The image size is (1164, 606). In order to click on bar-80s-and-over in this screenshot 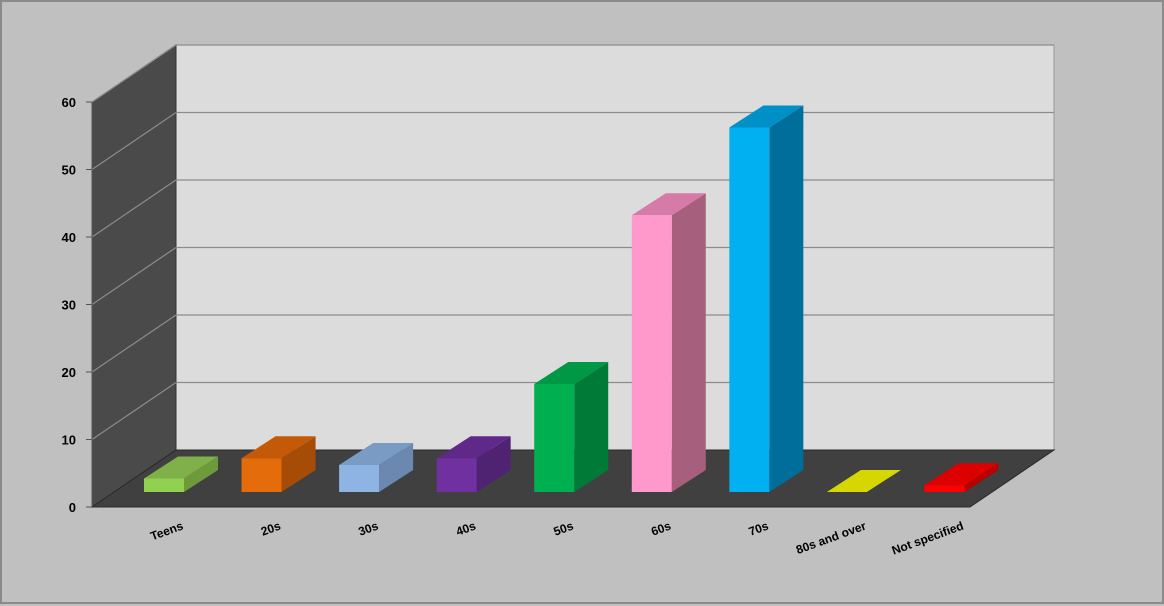, I will do `click(863, 481)`.